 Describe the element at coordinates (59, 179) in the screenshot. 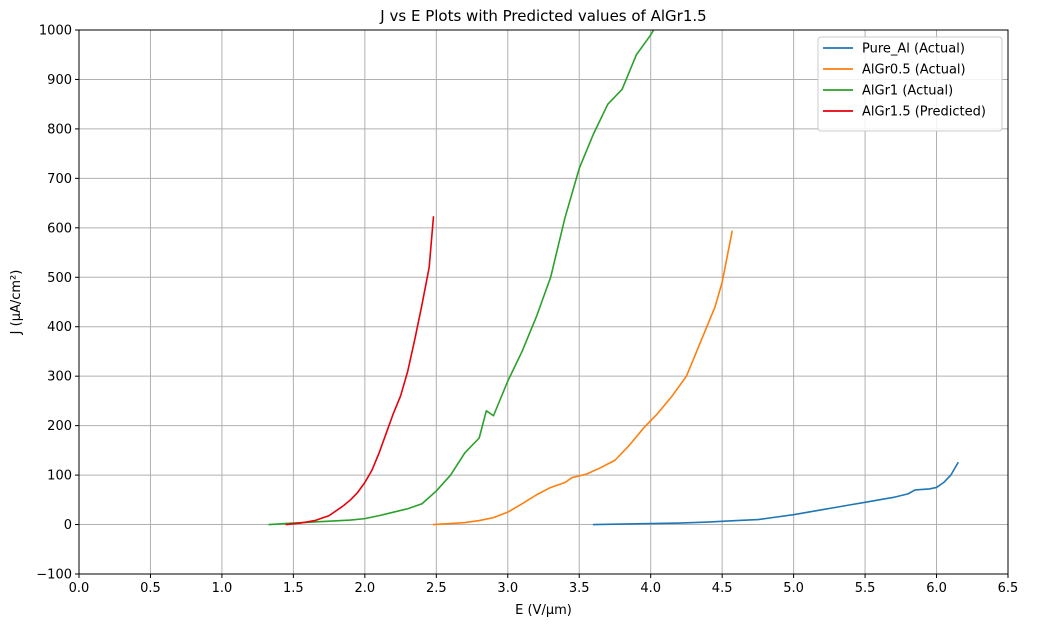

I see `y-tick-label: 700` at that location.